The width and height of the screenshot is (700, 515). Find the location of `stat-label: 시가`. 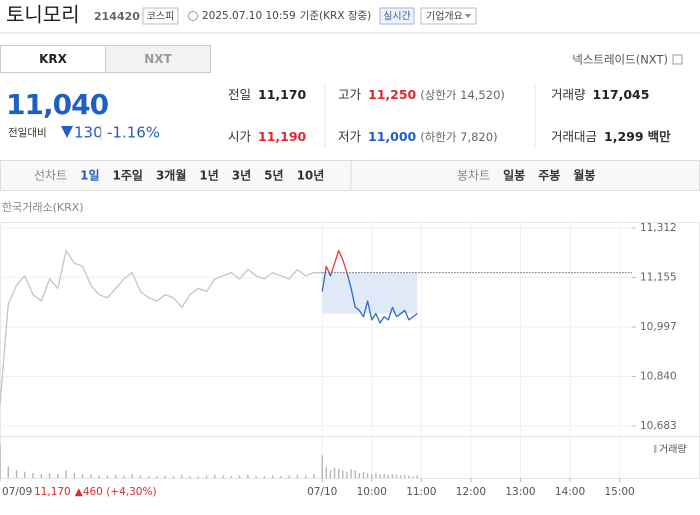

stat-label: 시가 is located at coordinates (240, 136).